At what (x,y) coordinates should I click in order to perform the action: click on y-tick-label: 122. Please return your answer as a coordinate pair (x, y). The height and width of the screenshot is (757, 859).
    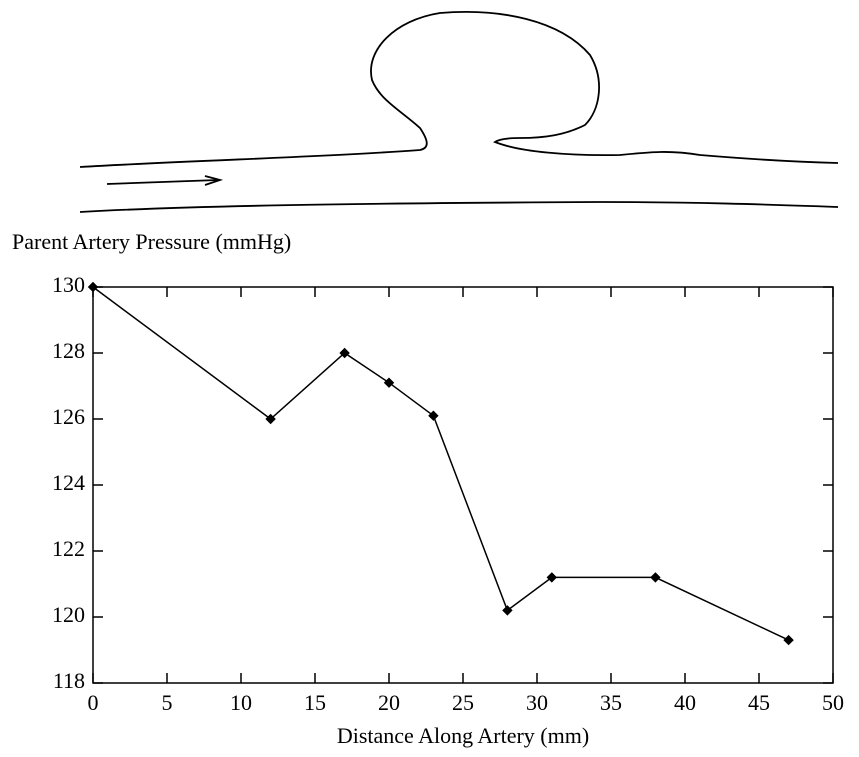
    Looking at the image, I should click on (68, 548).